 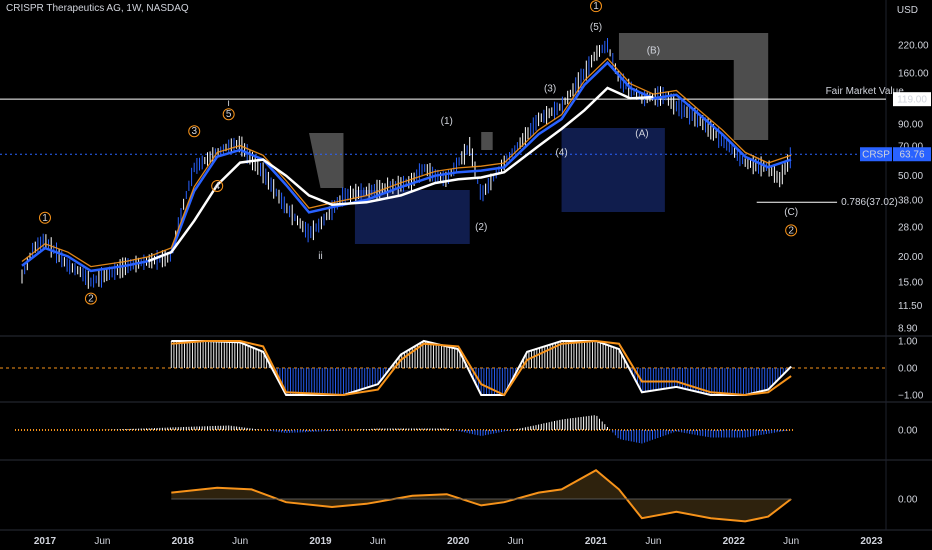 What do you see at coordinates (596, 541) in the screenshot?
I see `time-axis-tick: 2021` at bounding box center [596, 541].